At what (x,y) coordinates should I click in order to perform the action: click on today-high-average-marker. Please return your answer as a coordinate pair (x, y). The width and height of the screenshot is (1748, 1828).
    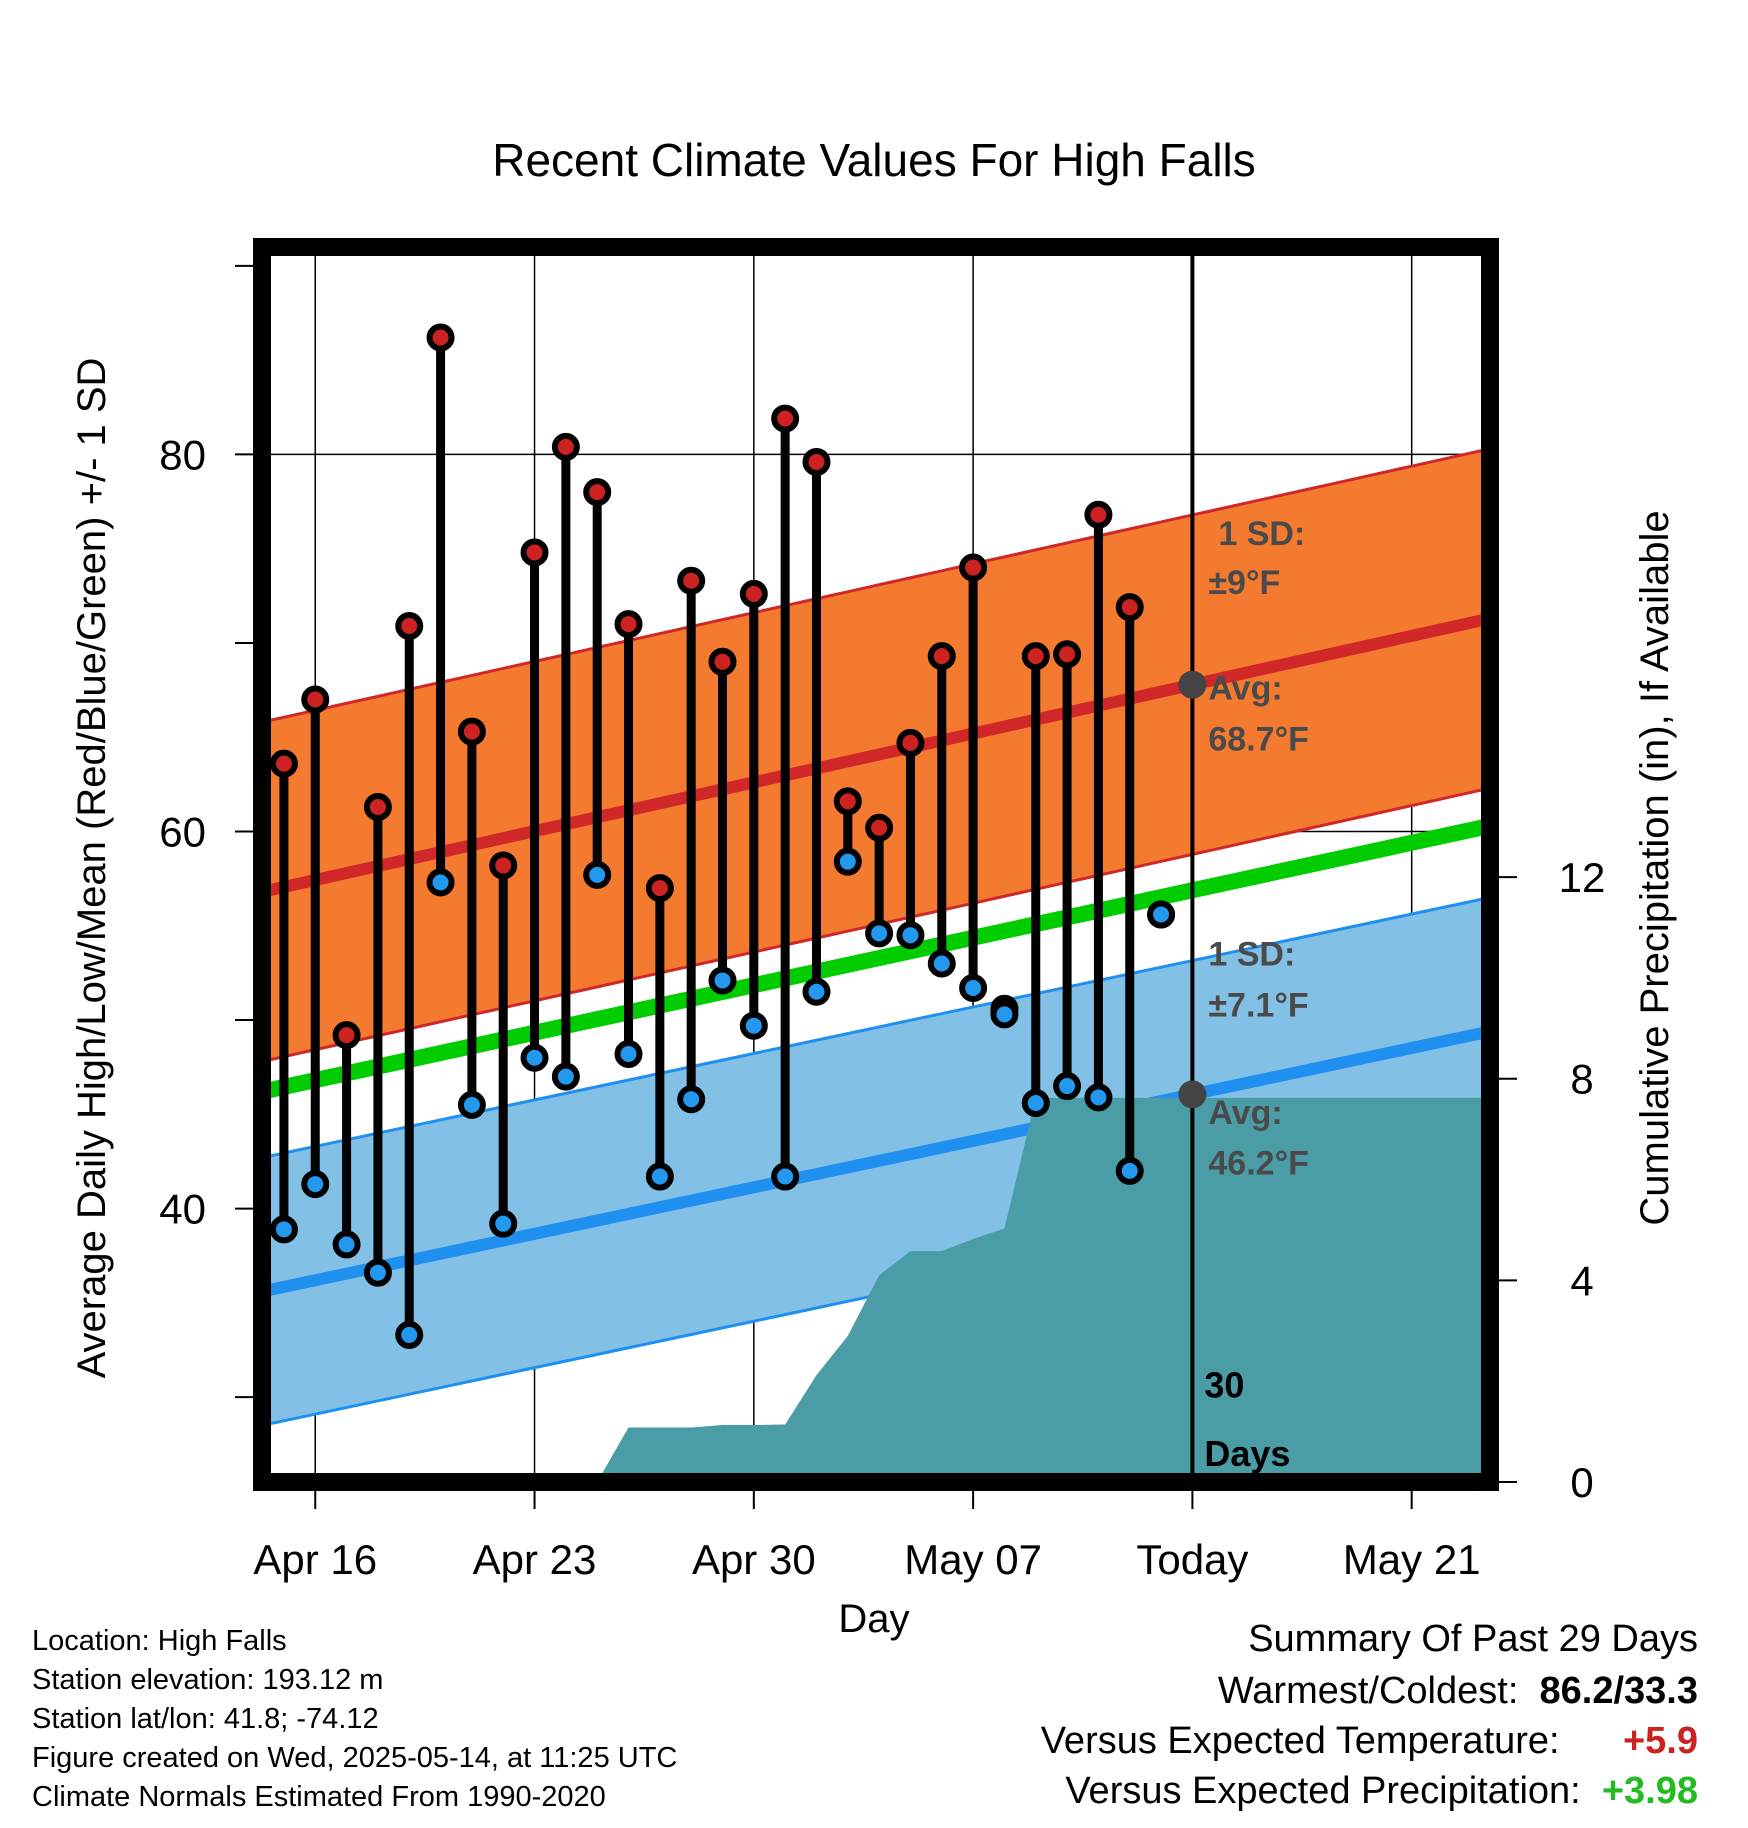
    Looking at the image, I should click on (1192, 684).